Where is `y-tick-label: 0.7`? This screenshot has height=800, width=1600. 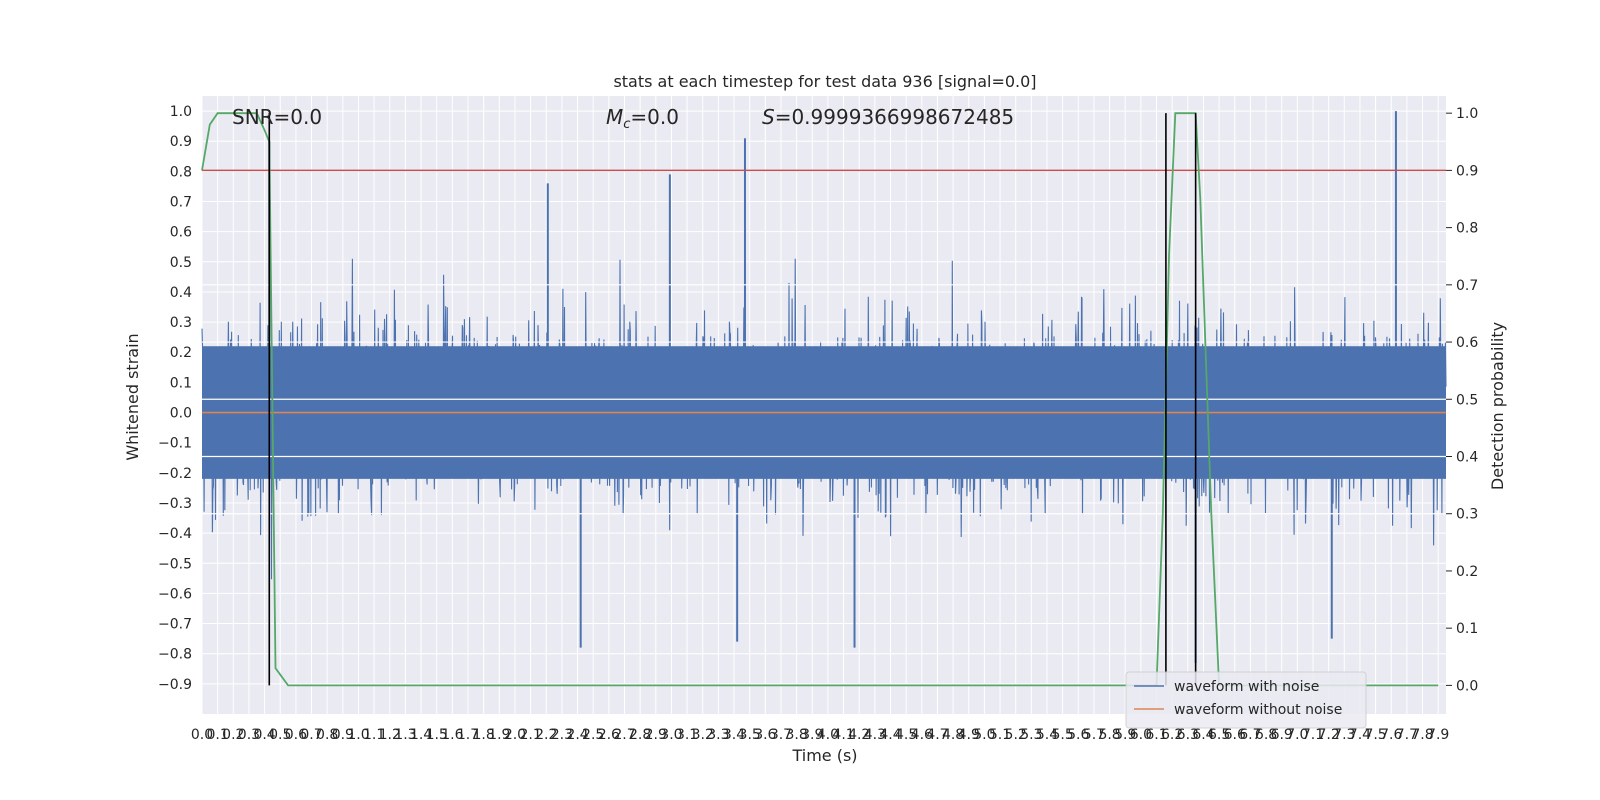
y-tick-label: 0.7 is located at coordinates (181, 203).